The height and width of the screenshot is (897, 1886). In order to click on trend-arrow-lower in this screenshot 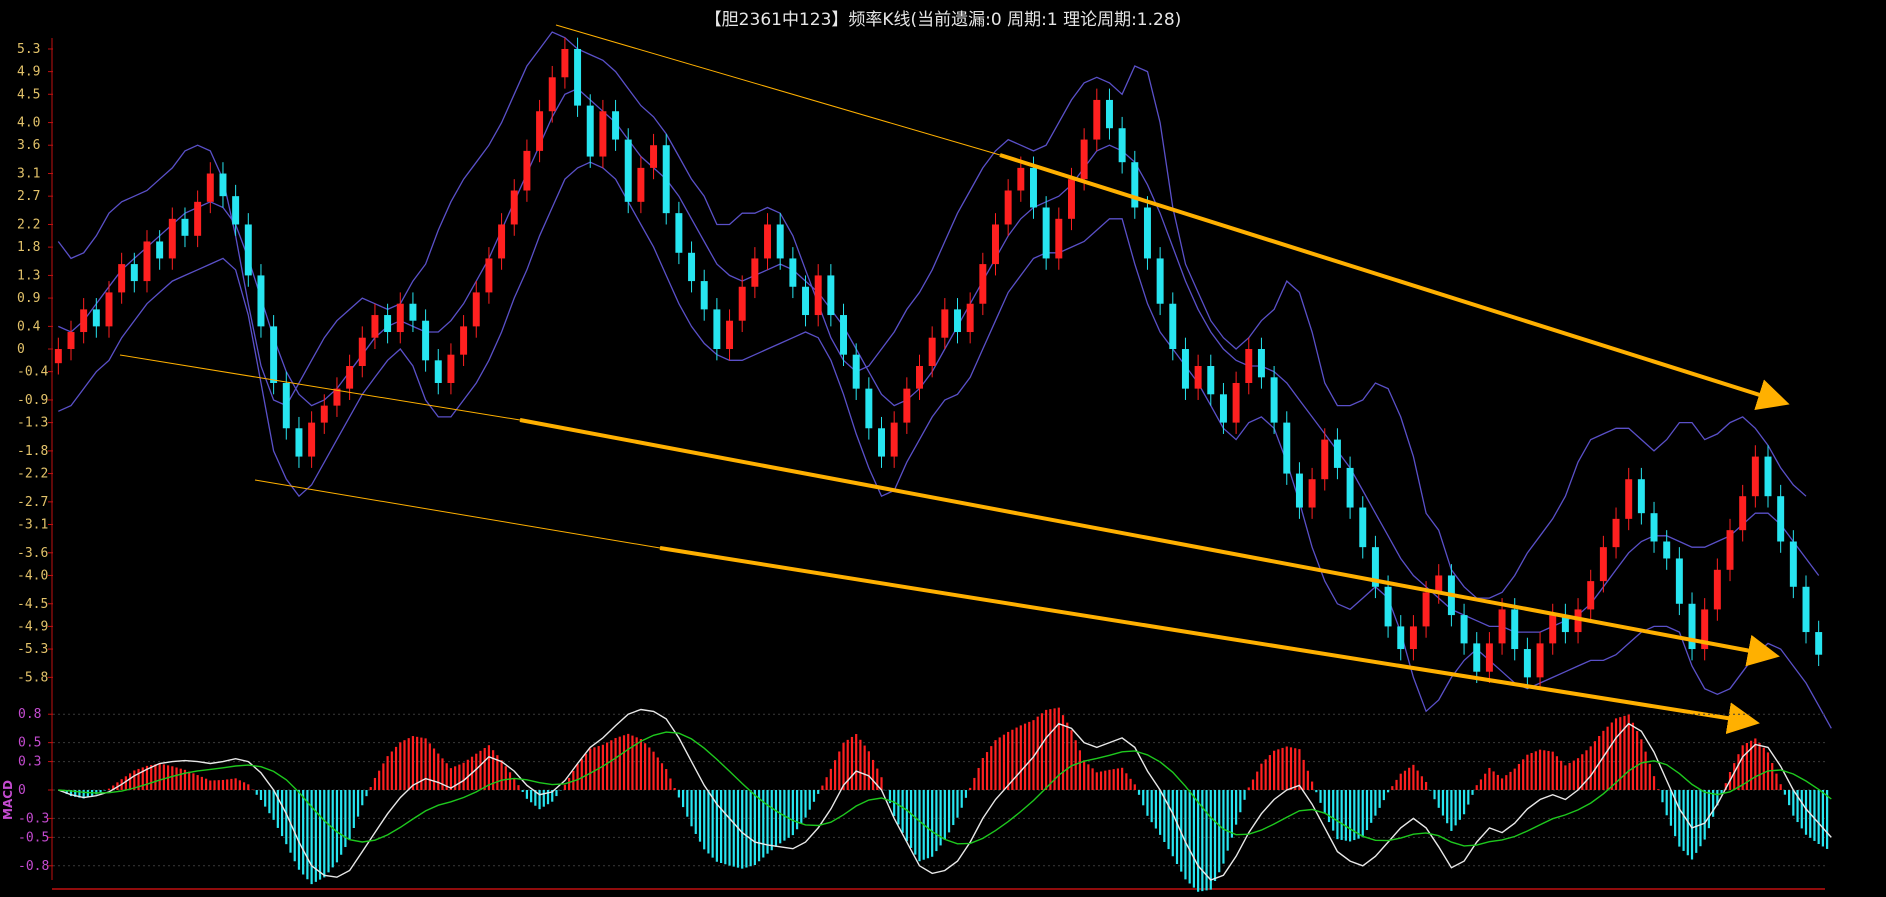, I will do `click(1209, 640)`.